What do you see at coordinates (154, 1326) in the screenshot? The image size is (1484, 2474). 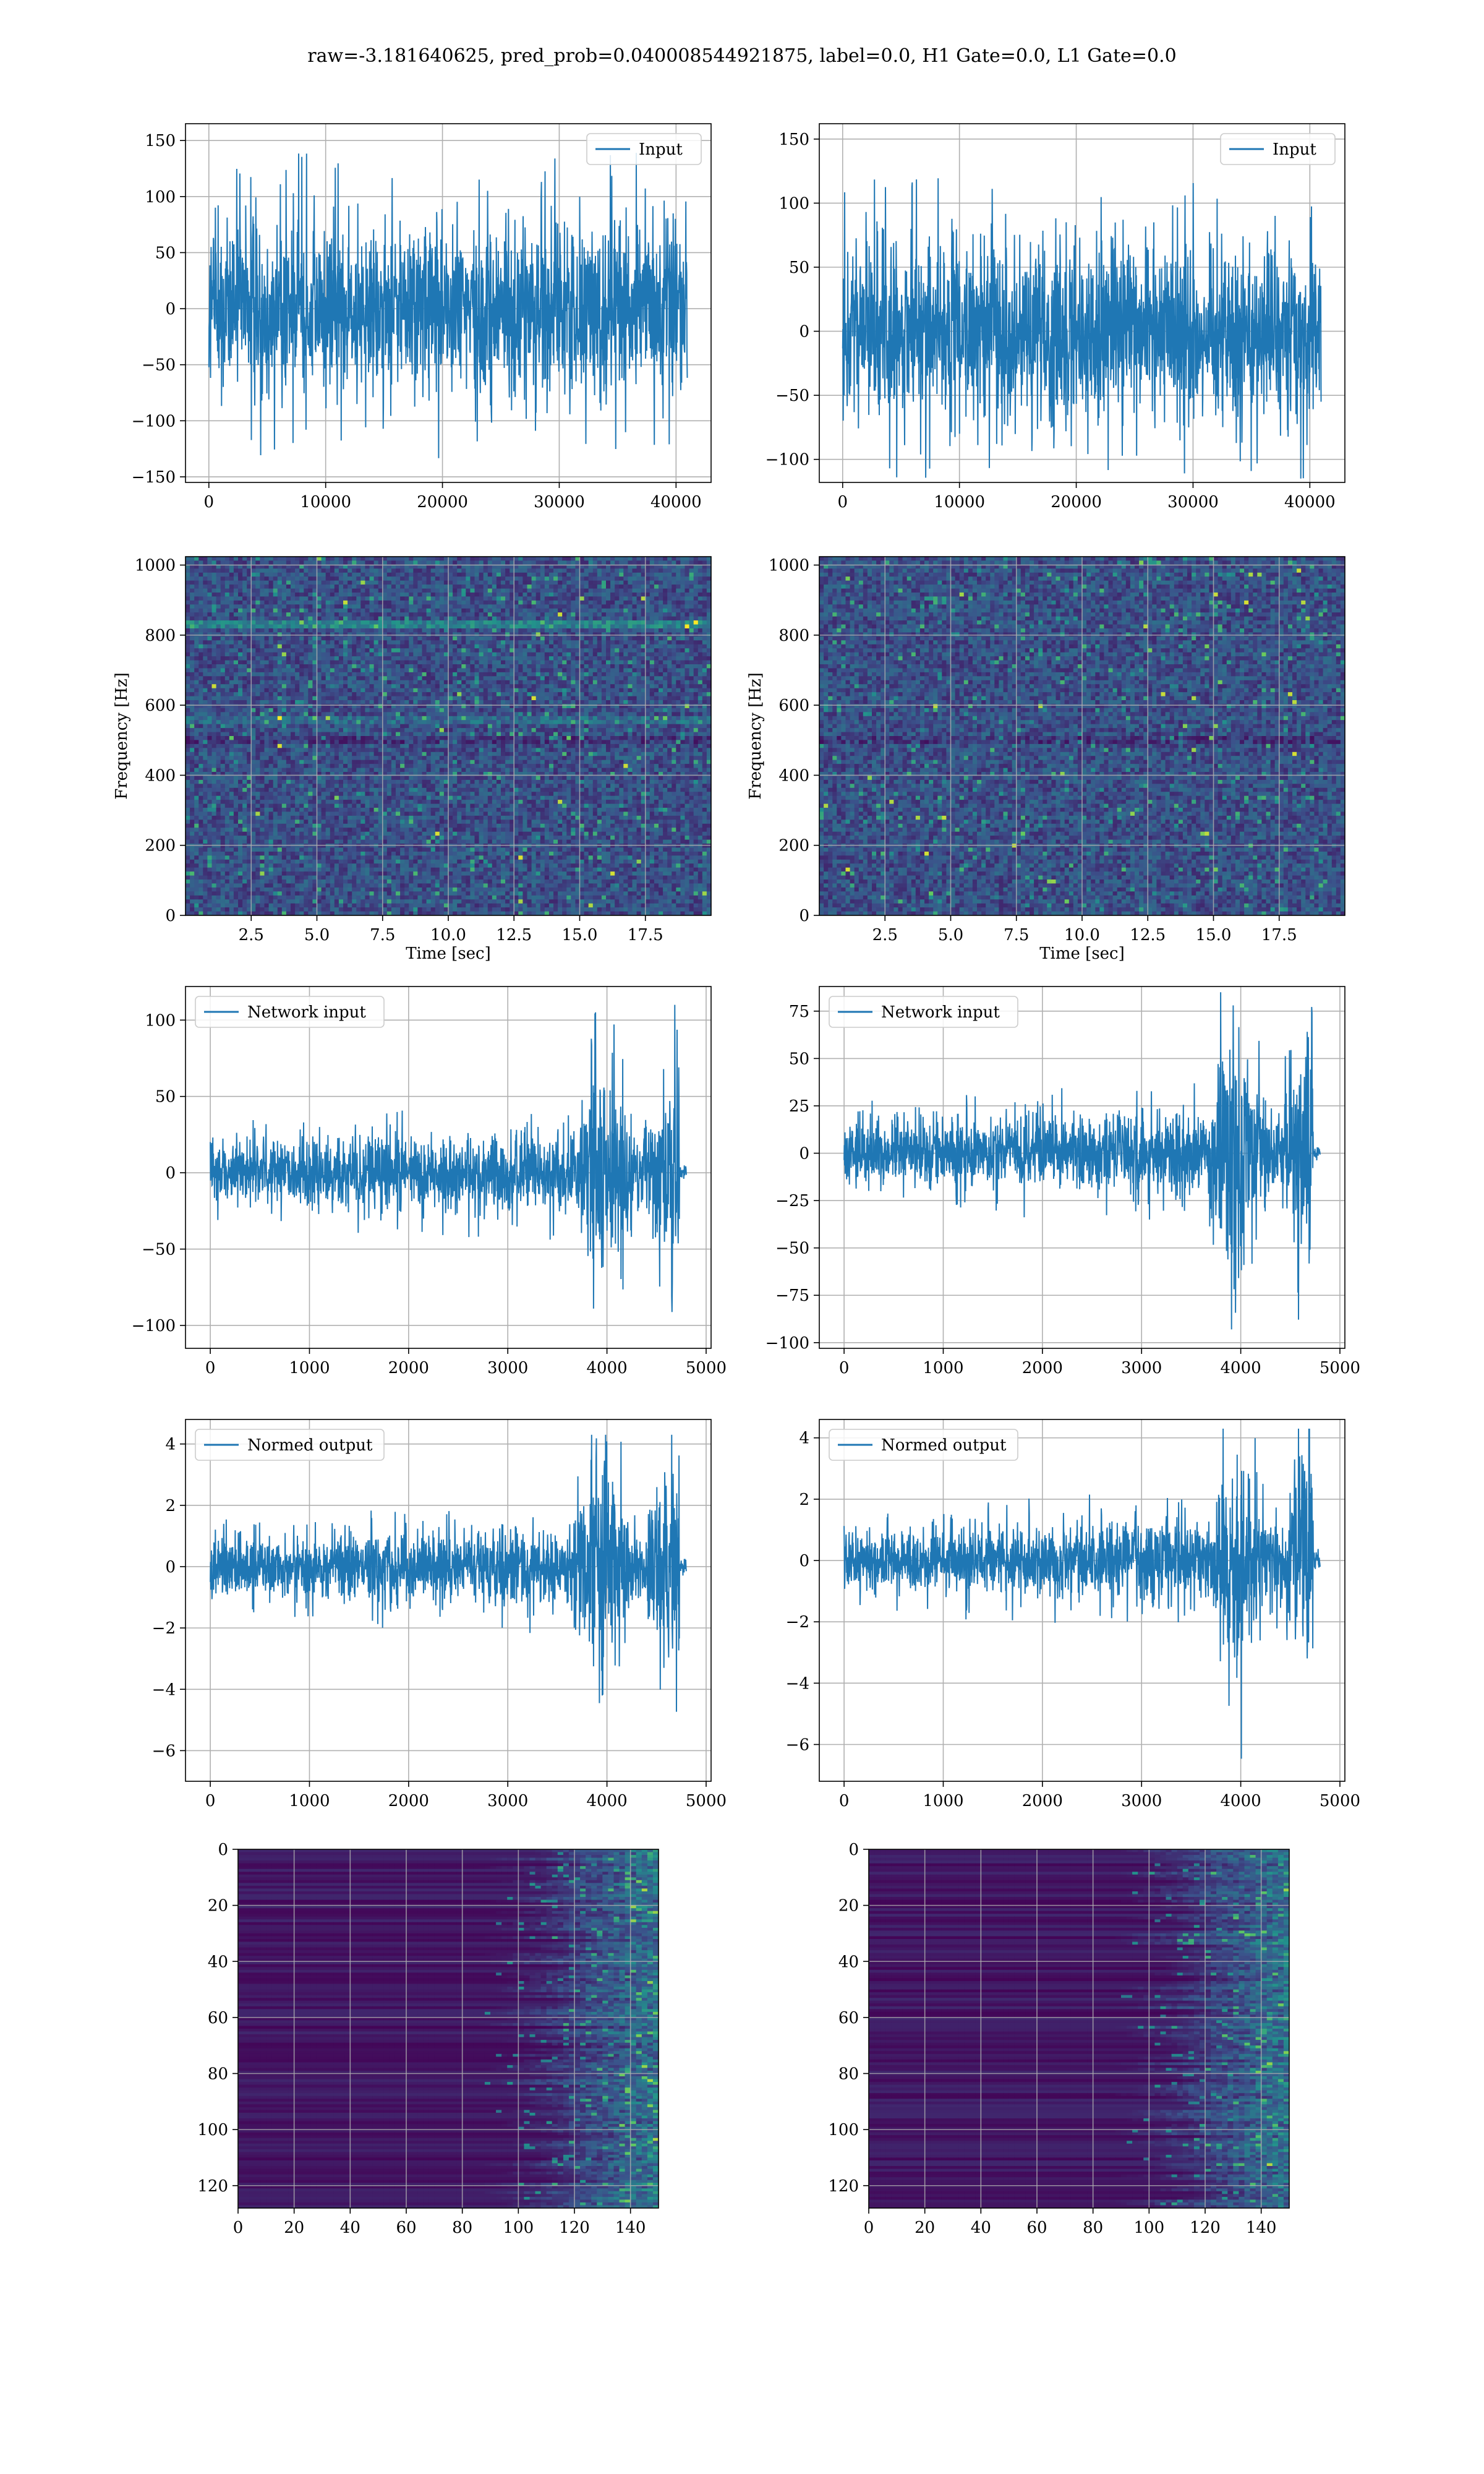 I see `network-input-h1-ytick-label: −100` at bounding box center [154, 1326].